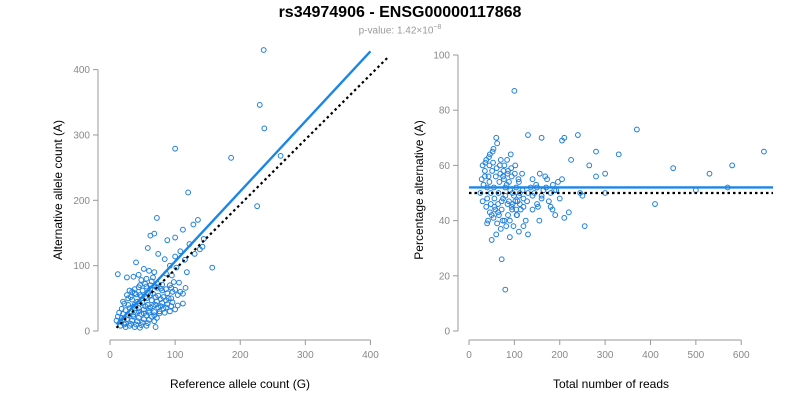 The image size is (800, 400). What do you see at coordinates (110, 355) in the screenshot?
I see `x-tick-label: 0` at bounding box center [110, 355].